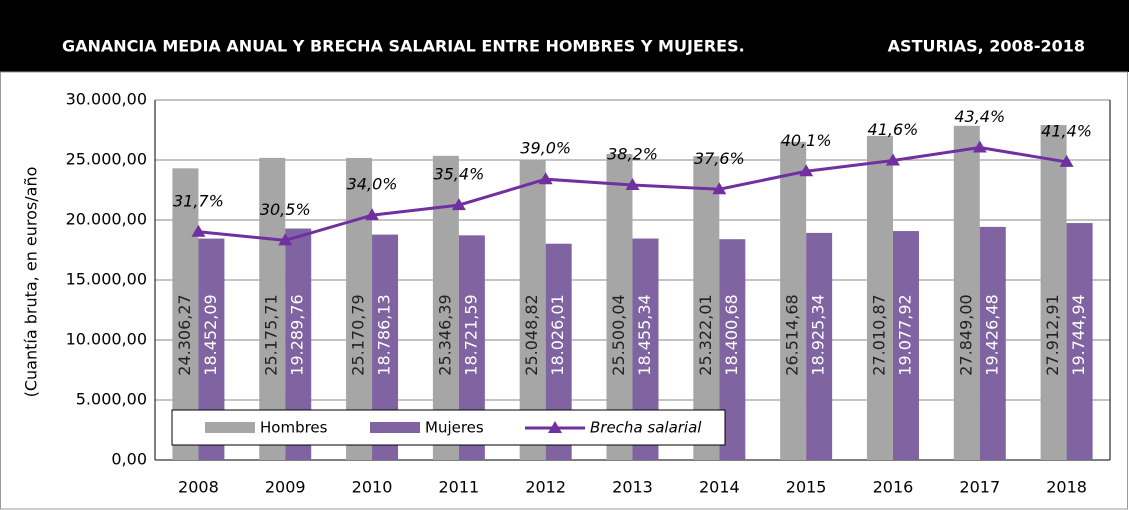 The image size is (1129, 510). Describe the element at coordinates (1066, 130) in the screenshot. I see `line-value-label: 41,4%` at that location.